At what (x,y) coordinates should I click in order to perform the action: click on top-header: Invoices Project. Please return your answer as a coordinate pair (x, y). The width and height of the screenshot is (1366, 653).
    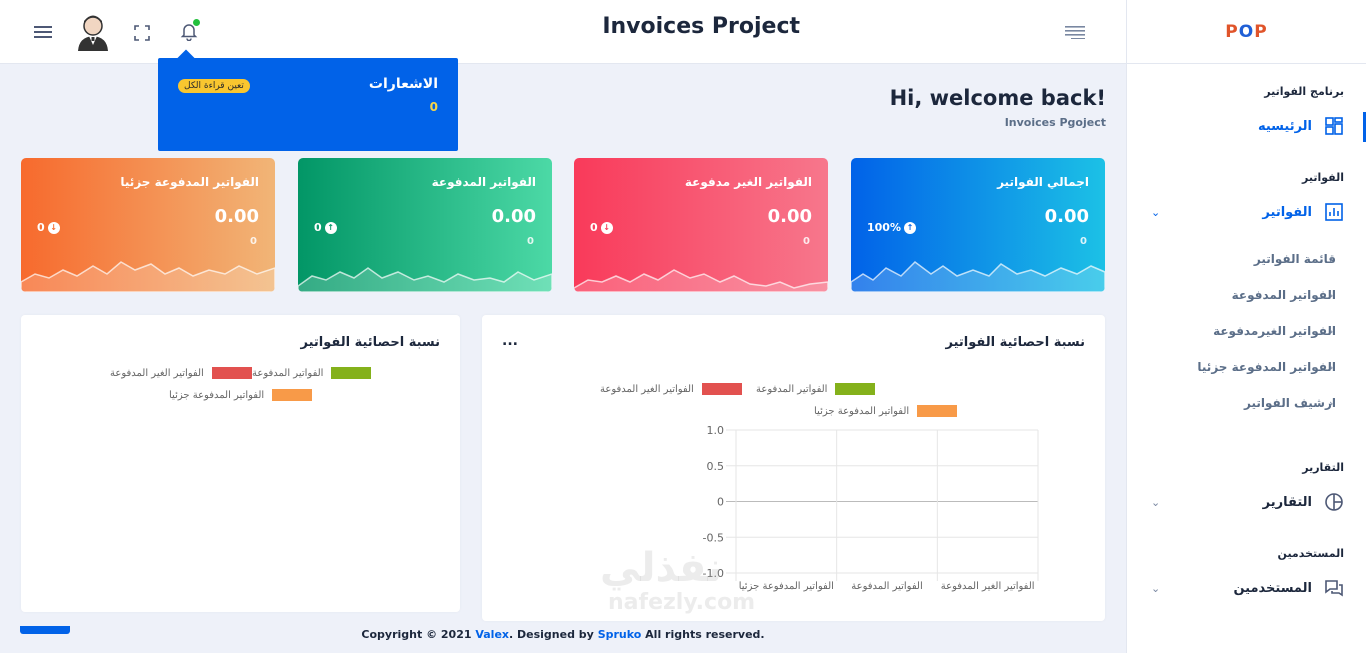
    Looking at the image, I should click on (563, 32).